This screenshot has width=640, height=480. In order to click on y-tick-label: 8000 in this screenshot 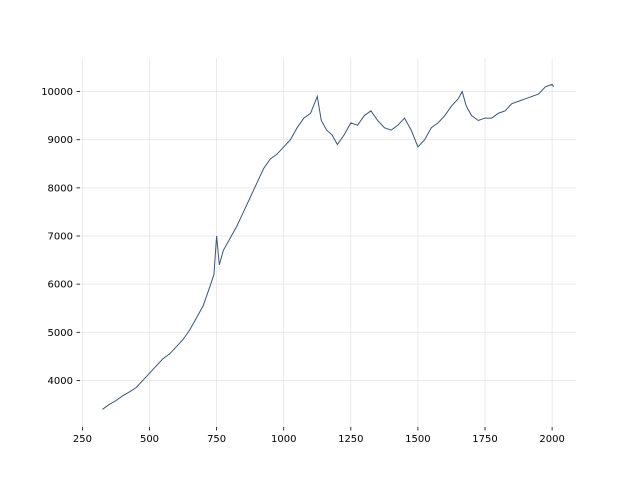, I will do `click(60, 188)`.